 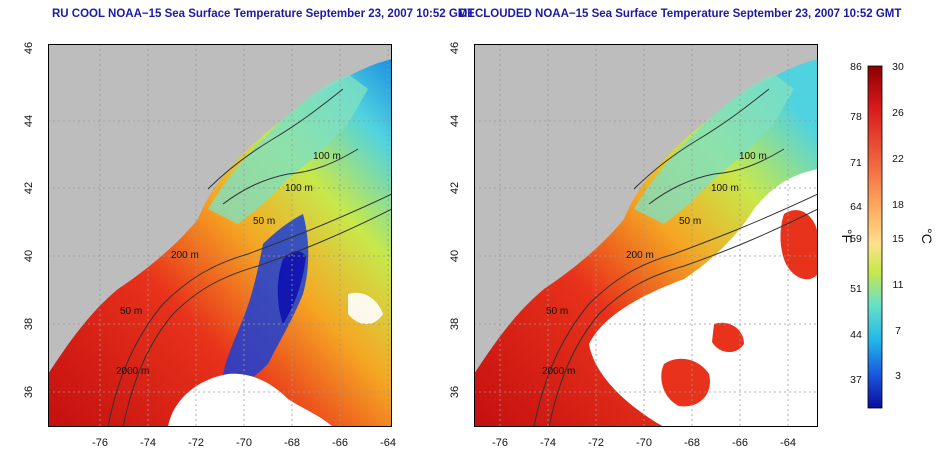 What do you see at coordinates (29, 48) in the screenshot?
I see `lat-tick-46: 46` at bounding box center [29, 48].